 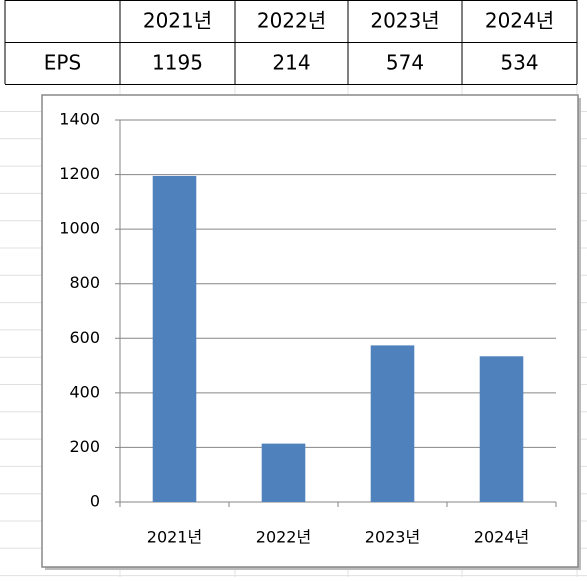 What do you see at coordinates (84, 446) in the screenshot?
I see `y-tick-label: 200` at bounding box center [84, 446].